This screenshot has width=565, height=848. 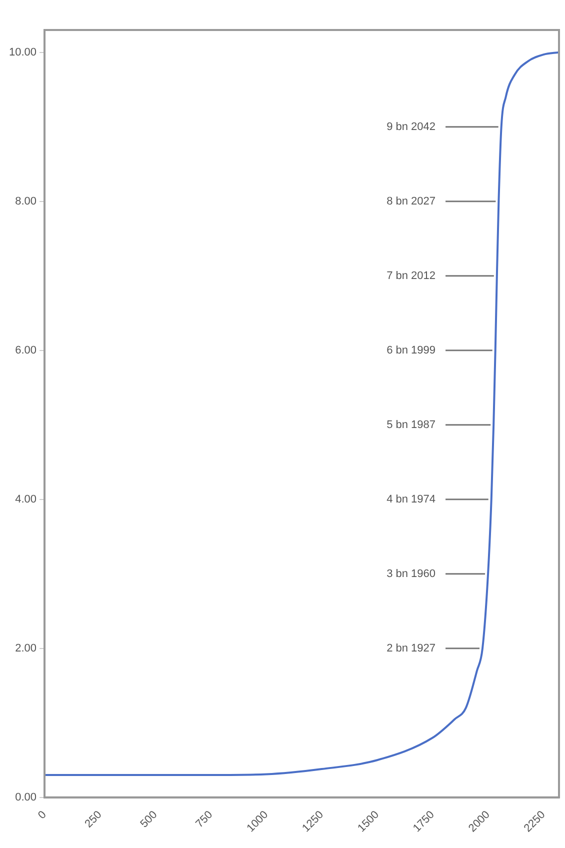 What do you see at coordinates (42, 815) in the screenshot?
I see `x-tick-label: 0` at bounding box center [42, 815].